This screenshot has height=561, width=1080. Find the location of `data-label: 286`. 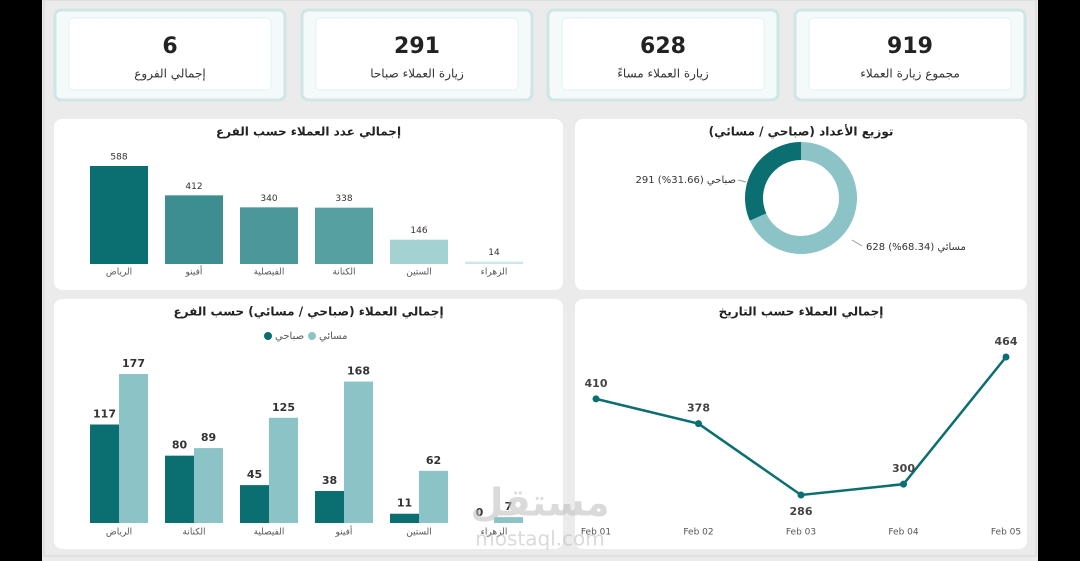

data-label: 286 is located at coordinates (801, 511).